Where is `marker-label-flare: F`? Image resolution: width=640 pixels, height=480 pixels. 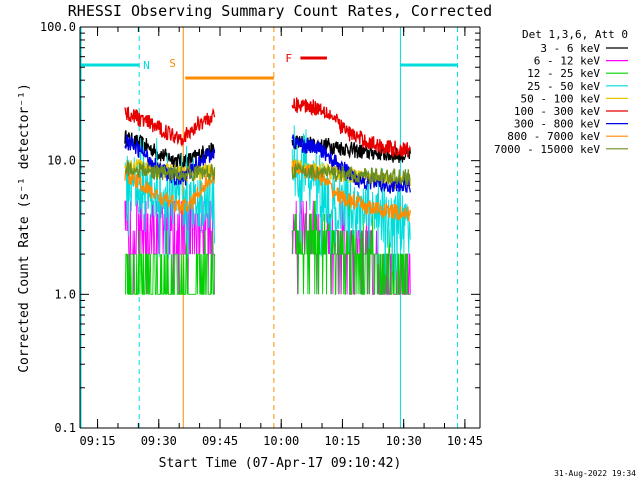
marker-label-flare: F is located at coordinates (288, 58).